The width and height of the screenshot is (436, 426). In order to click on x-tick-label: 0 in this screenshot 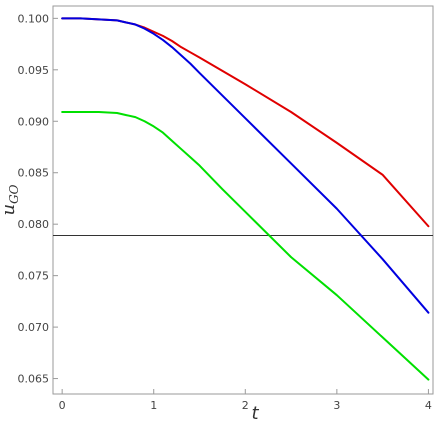, I will do `click(62, 405)`.